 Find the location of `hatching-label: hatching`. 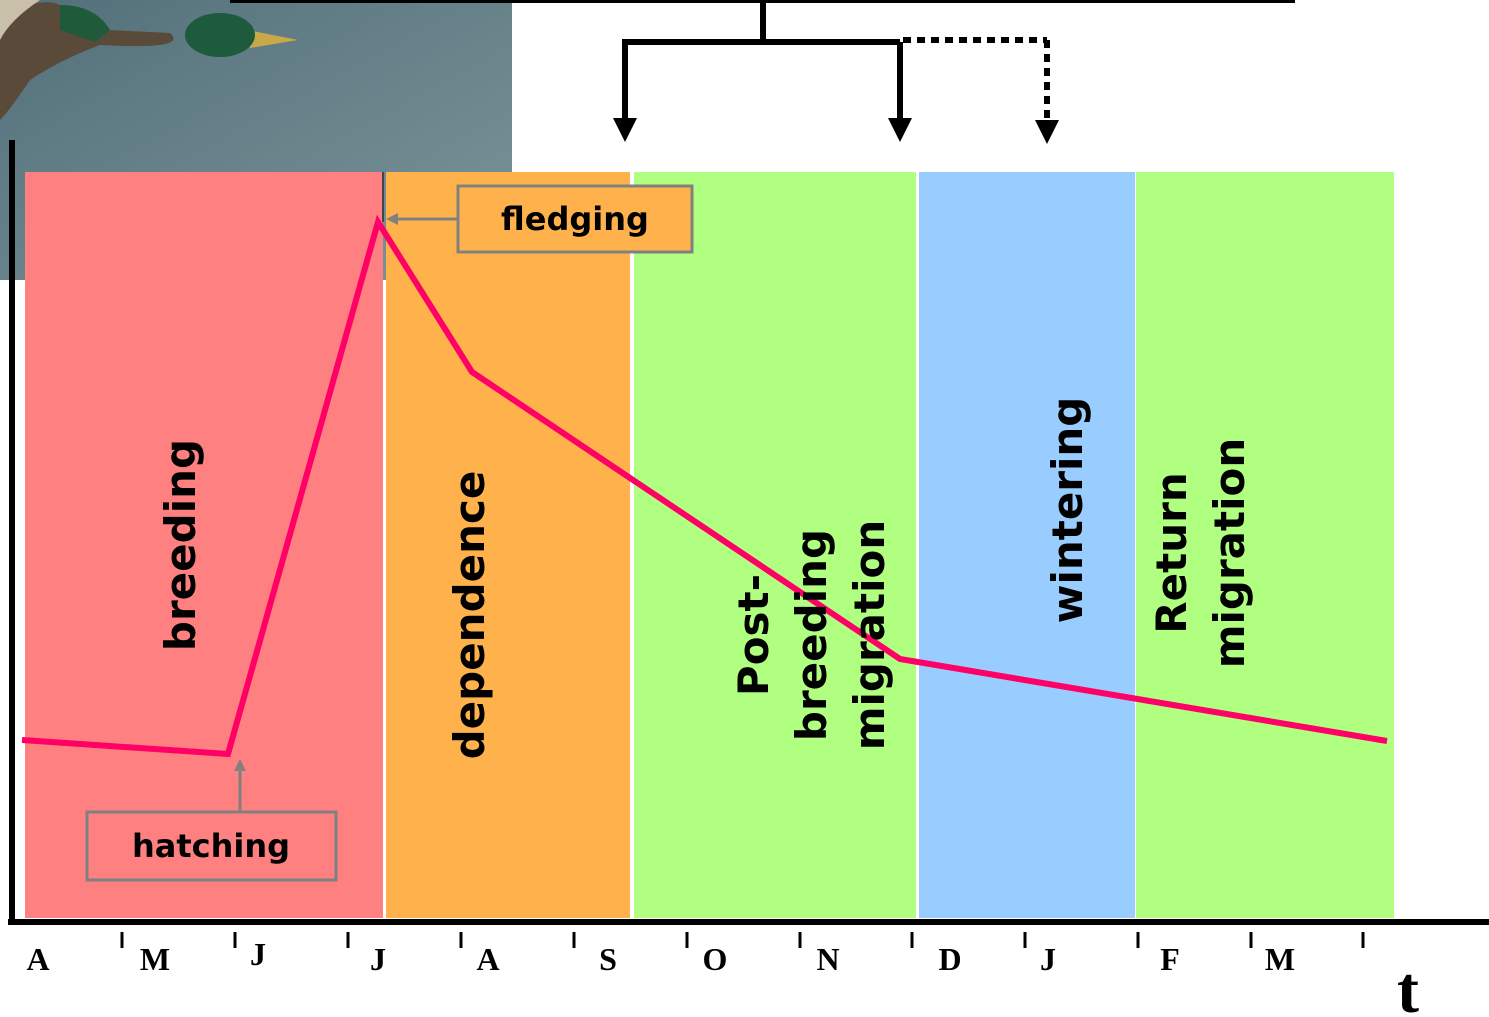

hatching-label: hatching is located at coordinates (211, 846).